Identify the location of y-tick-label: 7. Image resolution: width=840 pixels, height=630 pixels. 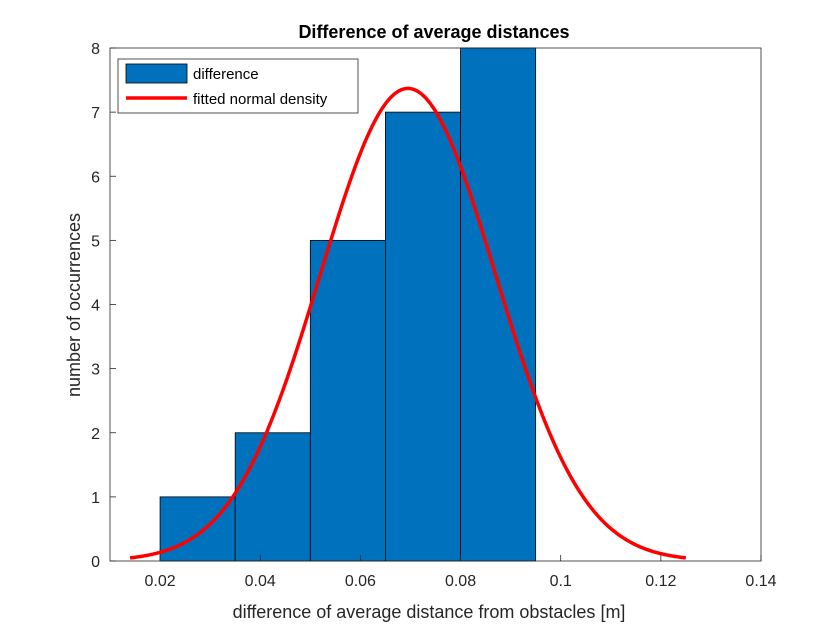
(95, 113).